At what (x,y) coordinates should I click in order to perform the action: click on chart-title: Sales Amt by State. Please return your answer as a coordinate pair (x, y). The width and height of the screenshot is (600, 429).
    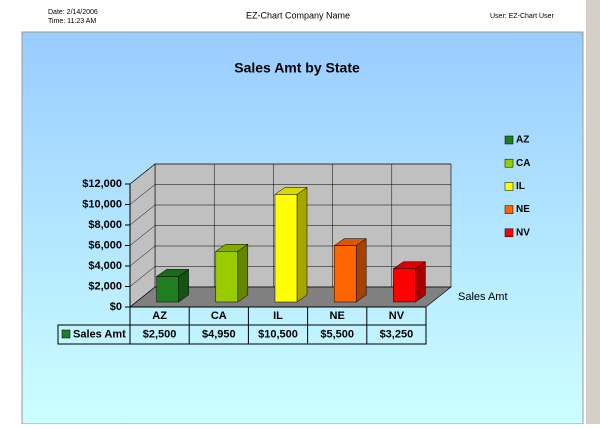
    Looking at the image, I should click on (297, 68).